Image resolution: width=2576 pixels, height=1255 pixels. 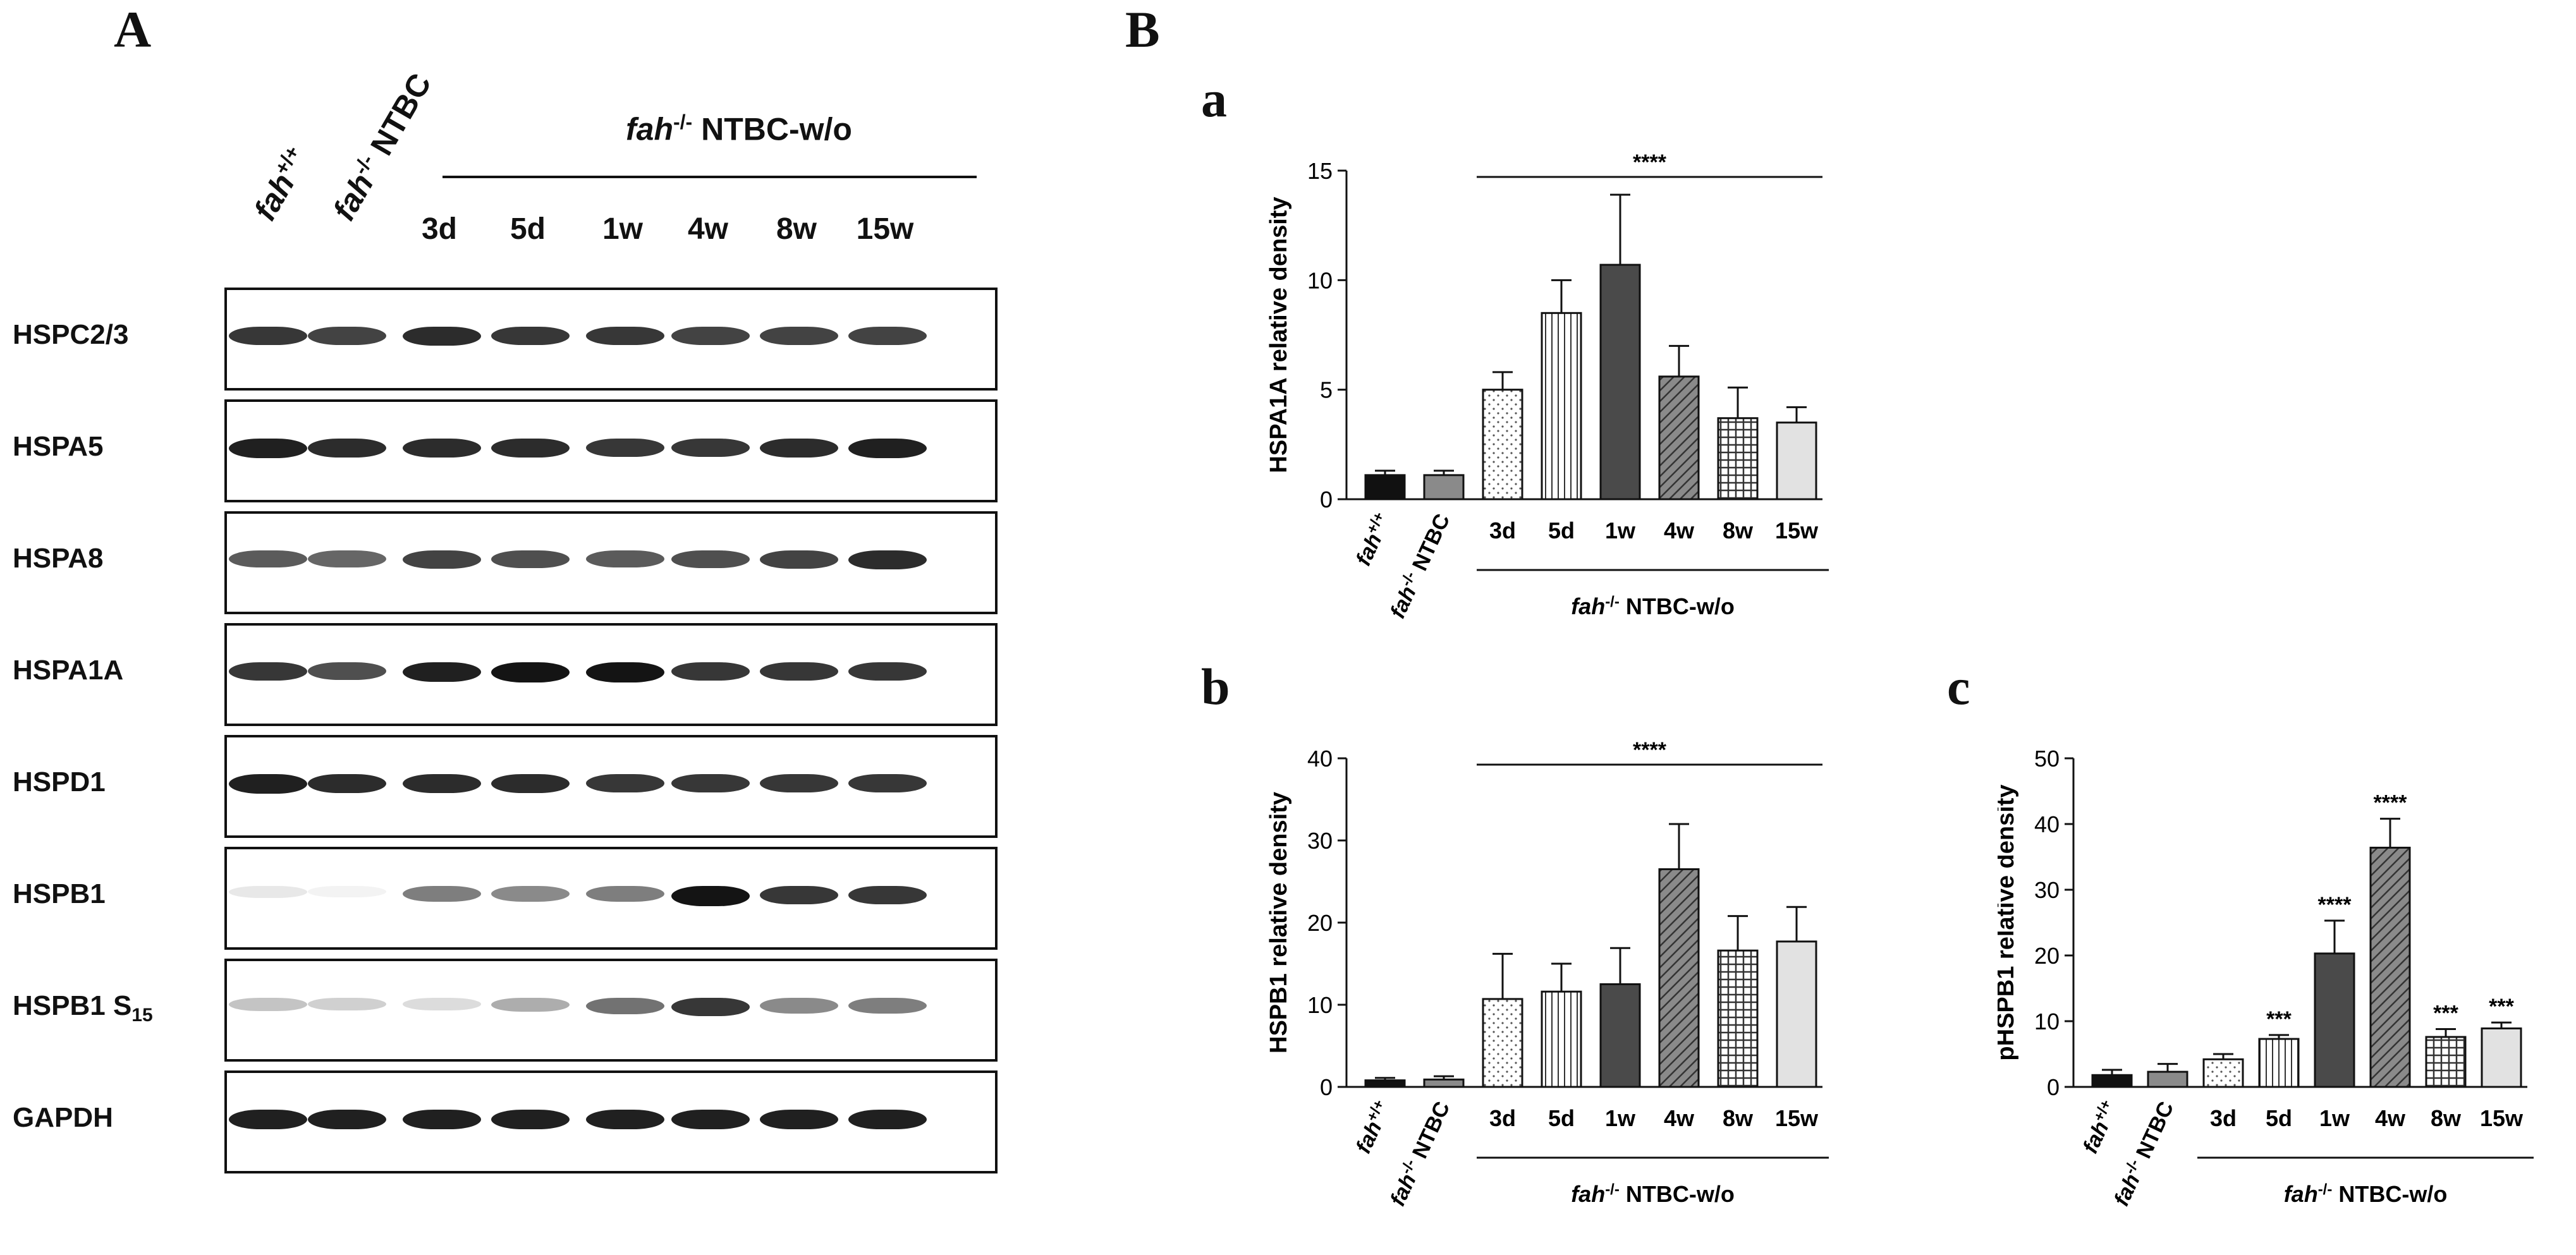 What do you see at coordinates (71, 334) in the screenshot?
I see `protein-label: HSPC2/3` at bounding box center [71, 334].